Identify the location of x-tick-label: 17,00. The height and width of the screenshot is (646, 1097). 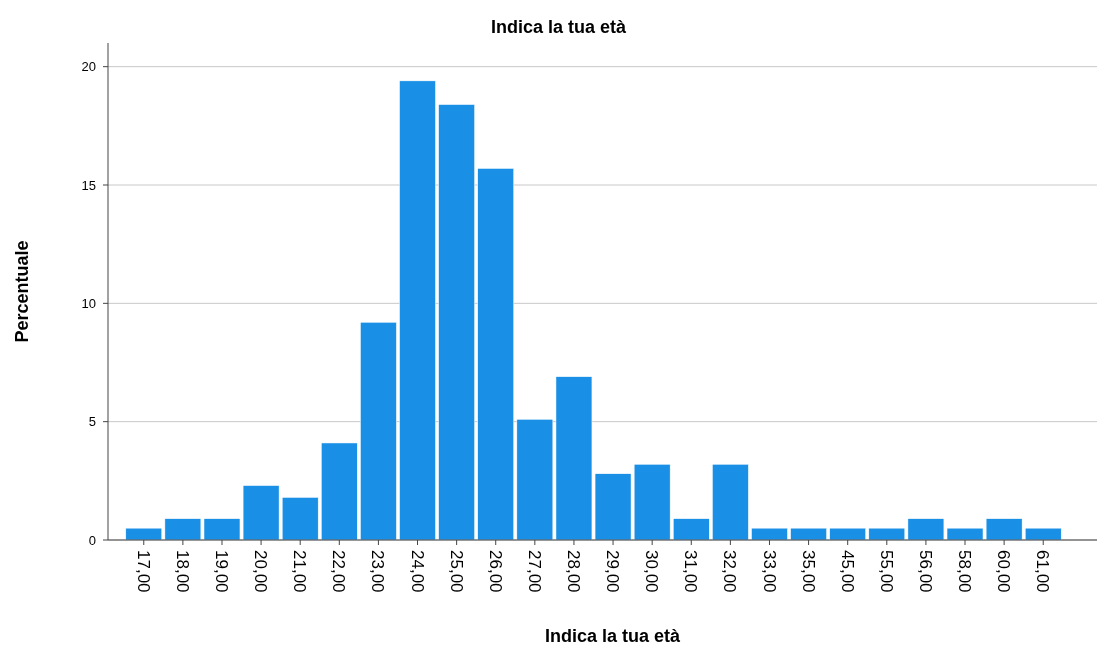
(143, 571).